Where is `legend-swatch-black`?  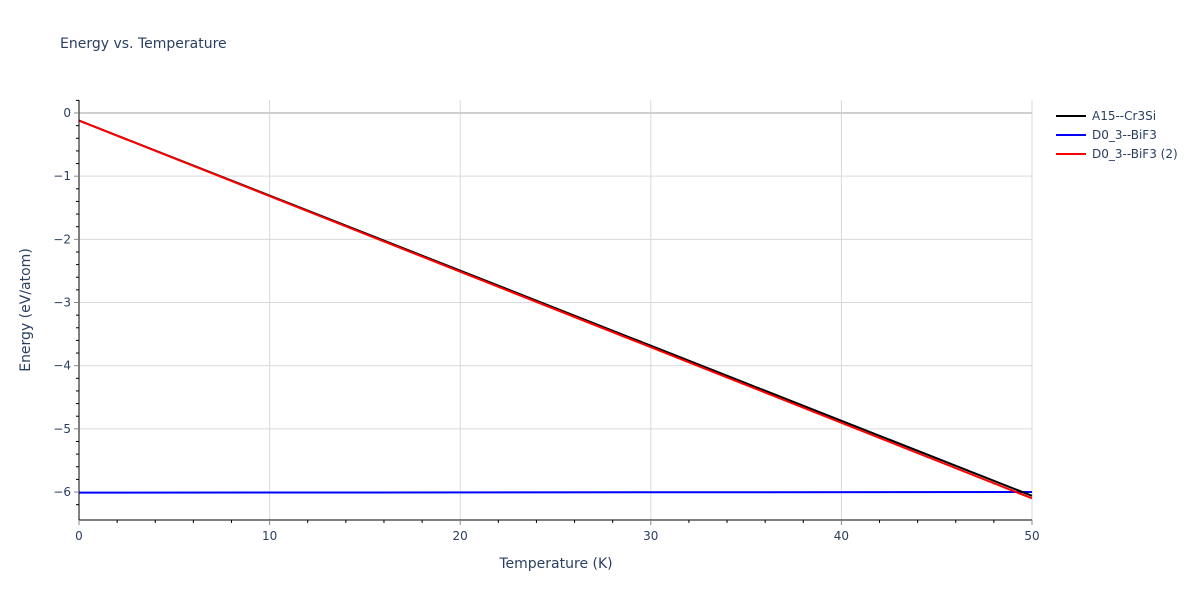 legend-swatch-black is located at coordinates (1071, 115).